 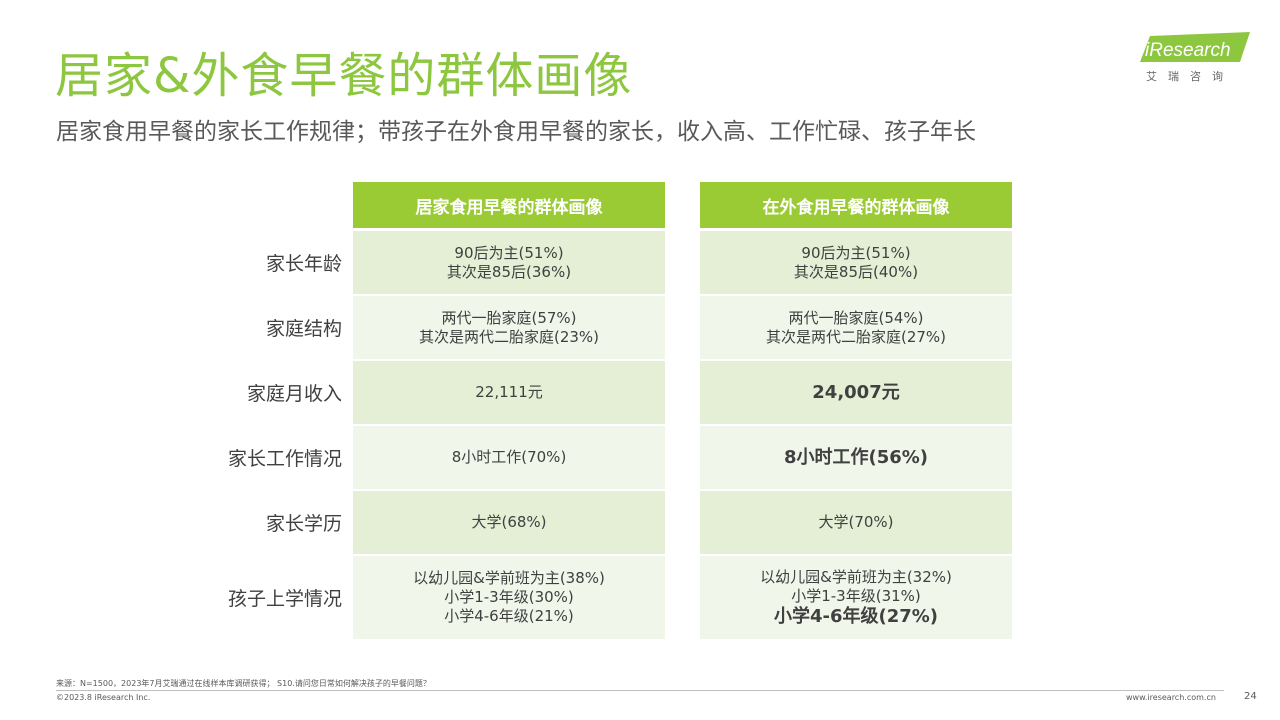 What do you see at coordinates (1250, 696) in the screenshot?
I see `page-number: 24` at bounding box center [1250, 696].